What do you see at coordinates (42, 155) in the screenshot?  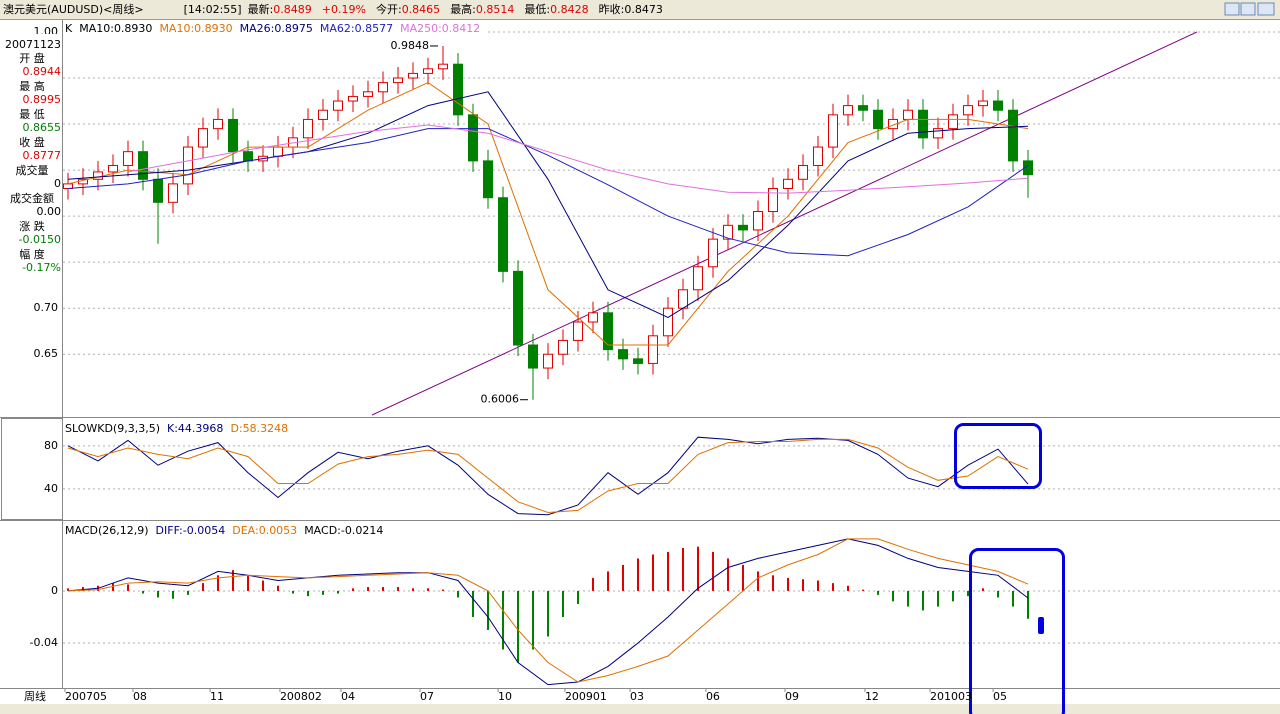 I see `info-value: 0.8777` at bounding box center [42, 155].